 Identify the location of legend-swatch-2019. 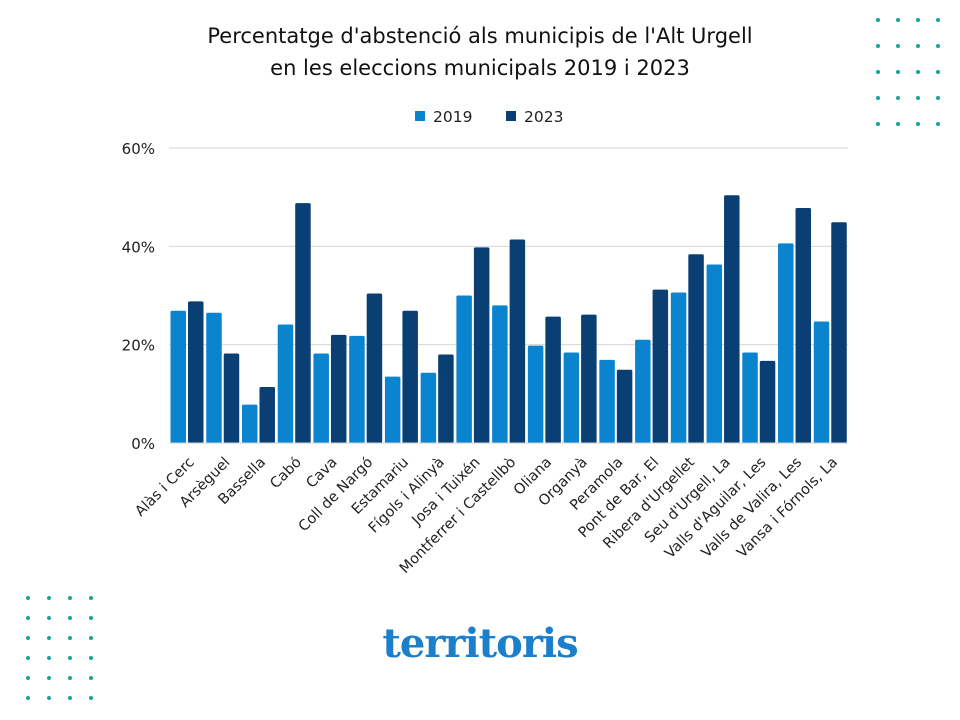
(420, 116).